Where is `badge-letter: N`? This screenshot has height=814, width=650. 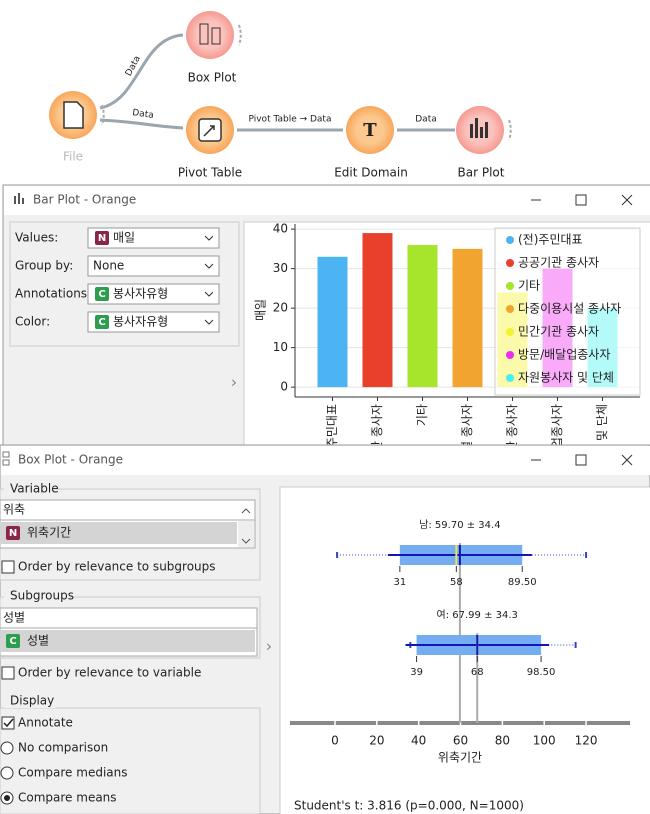
badge-letter: N is located at coordinates (13, 533).